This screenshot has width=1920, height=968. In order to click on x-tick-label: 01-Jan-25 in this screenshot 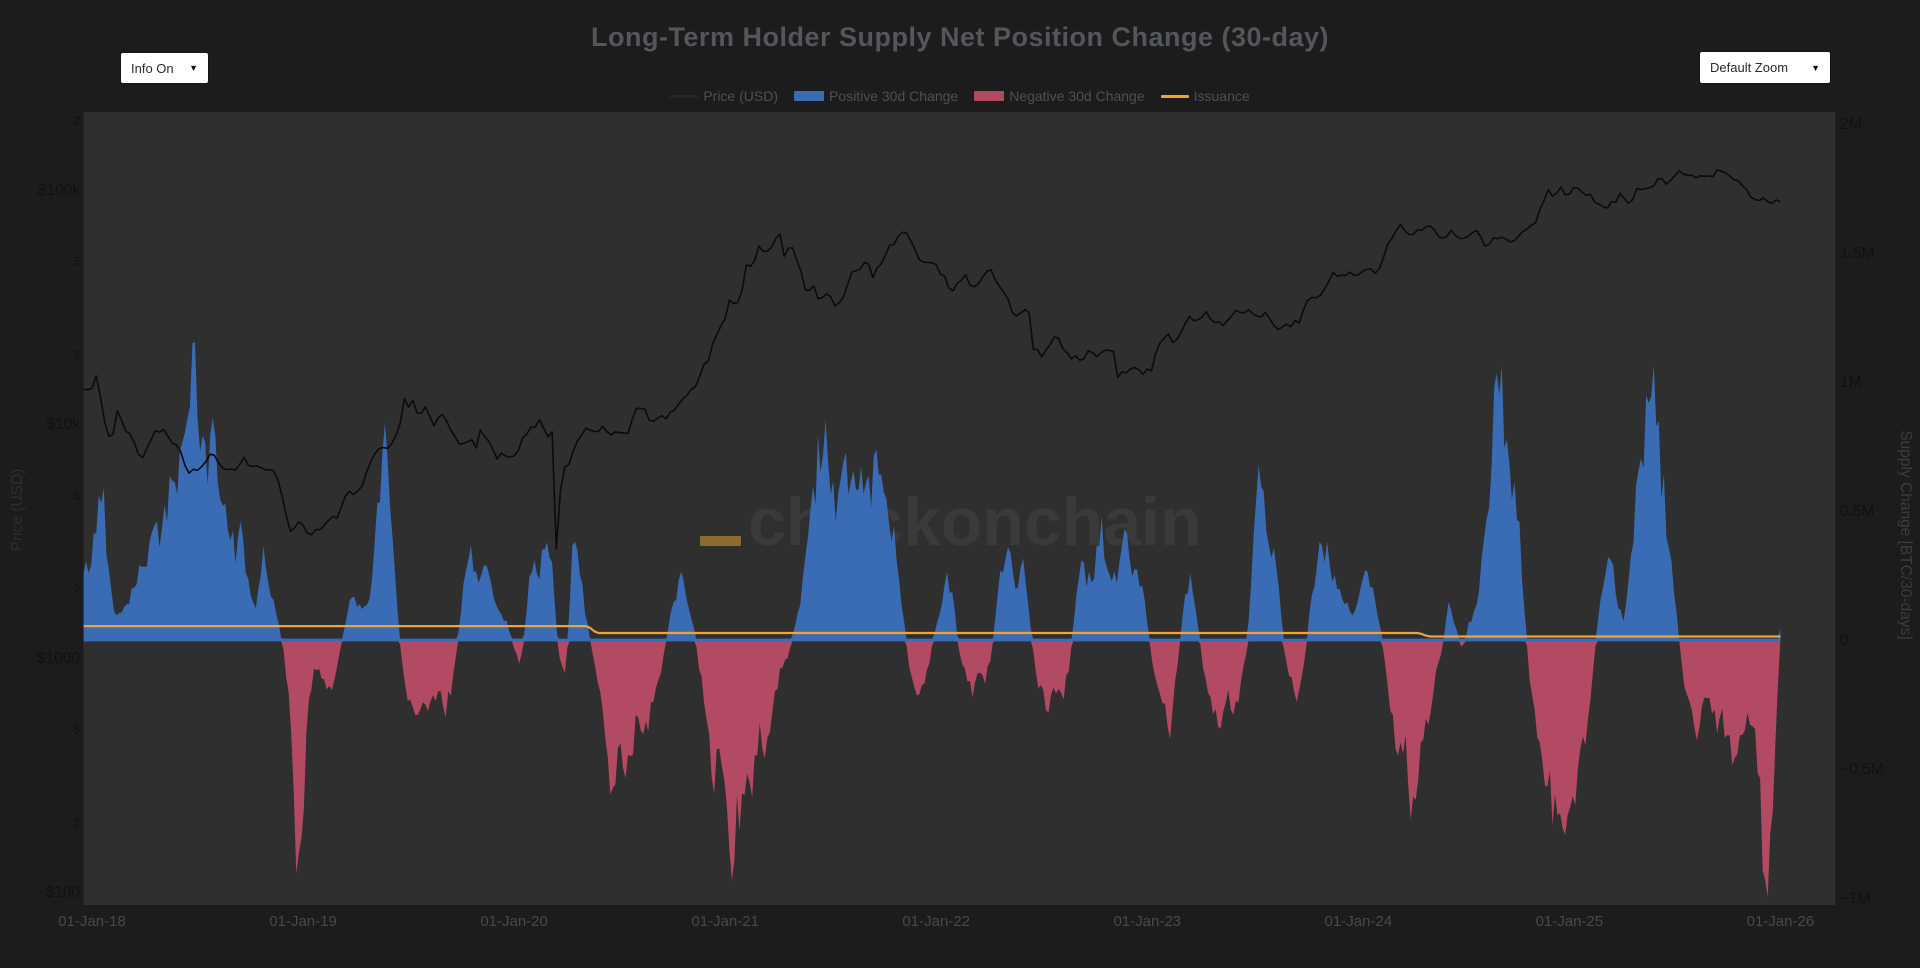, I will do `click(1570, 921)`.